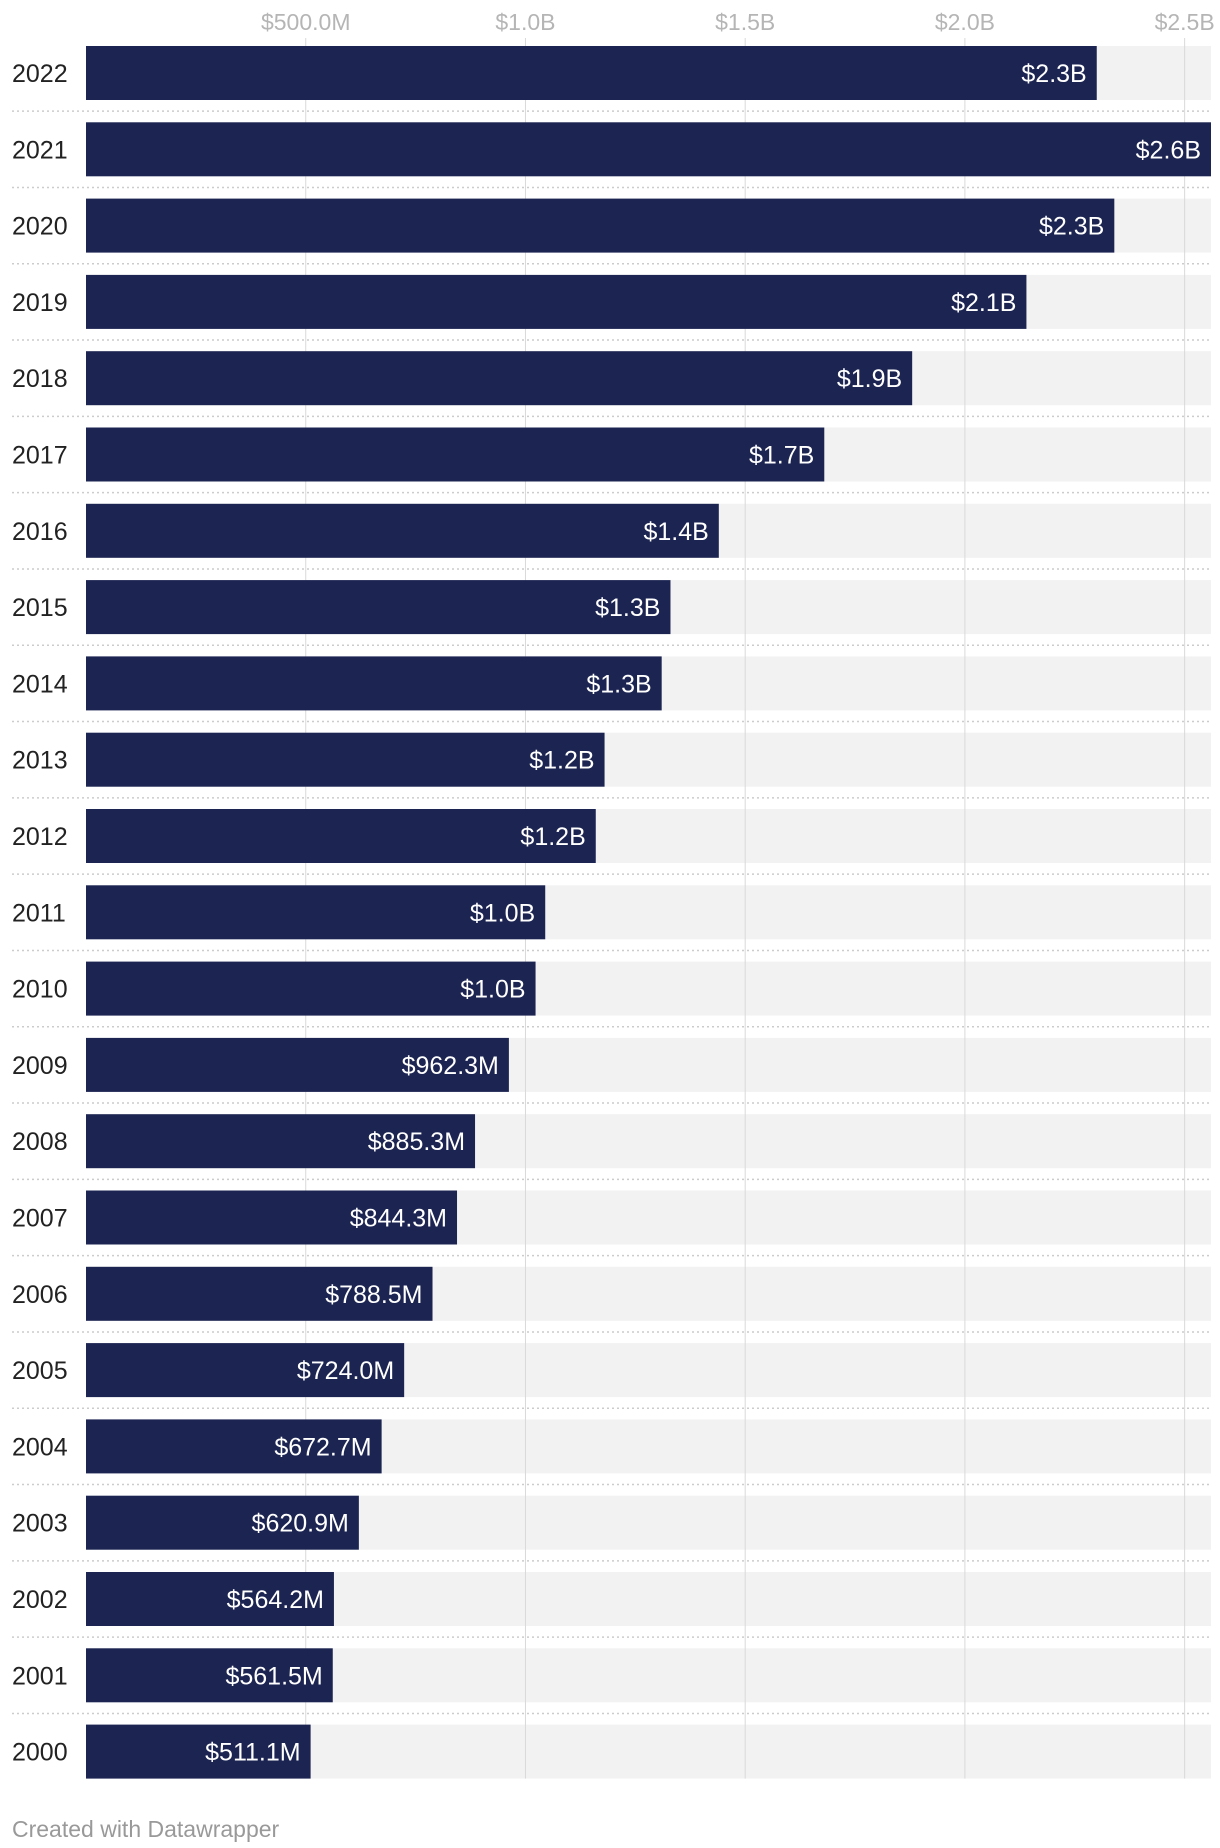 The width and height of the screenshot is (1220, 1848). Describe the element at coordinates (40, 74) in the screenshot. I see `year-label: 2022` at that location.